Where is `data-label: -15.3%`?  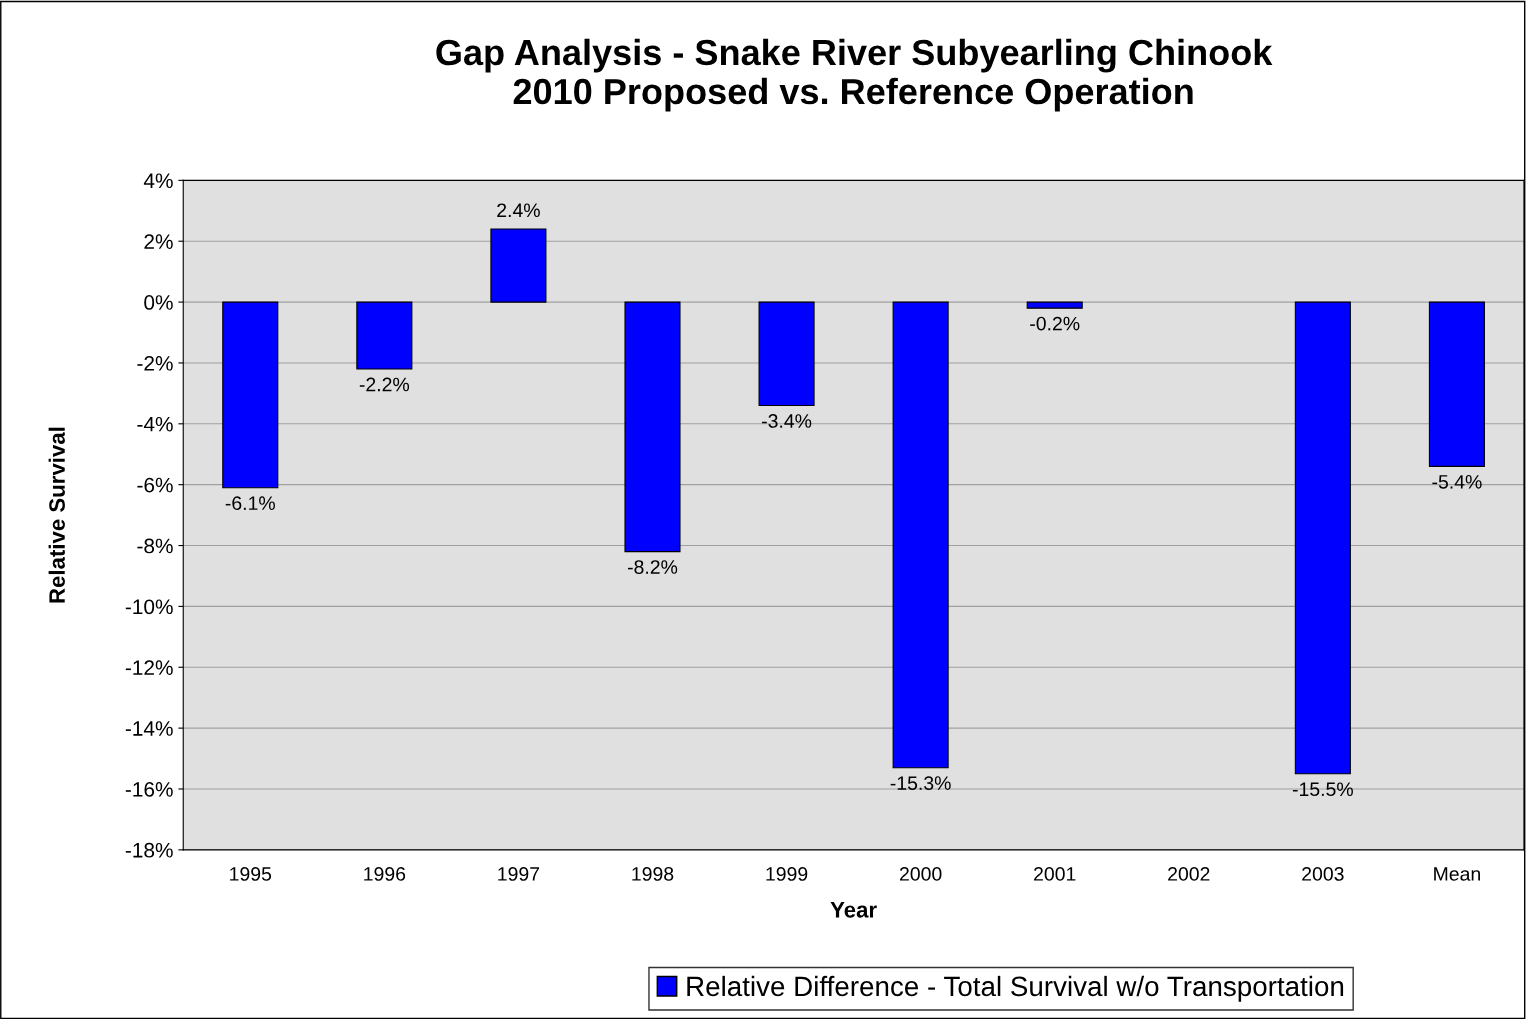 data-label: -15.3% is located at coordinates (920, 783).